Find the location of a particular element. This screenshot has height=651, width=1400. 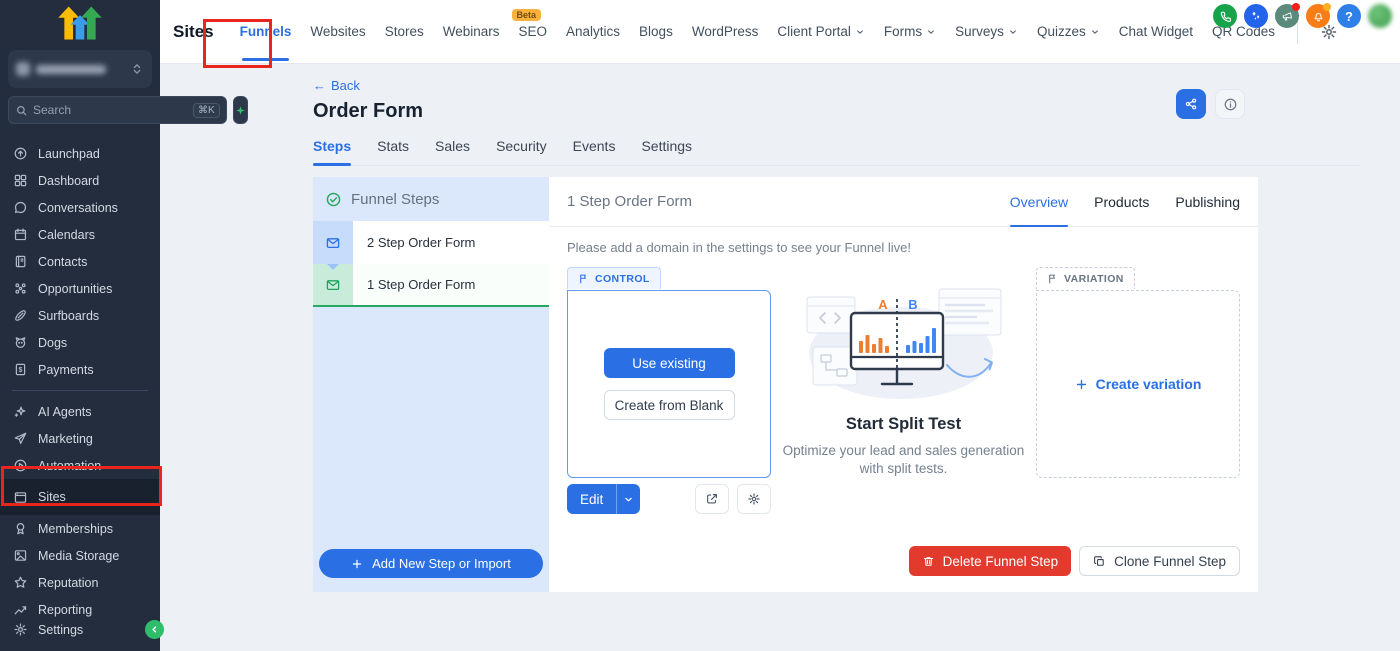

ai-spark-button is located at coordinates (240, 110).